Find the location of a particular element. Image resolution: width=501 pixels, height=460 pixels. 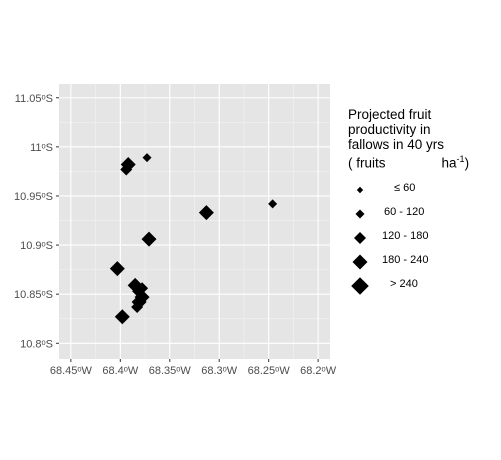

legend-label: 60 - 120 is located at coordinates (404, 212).